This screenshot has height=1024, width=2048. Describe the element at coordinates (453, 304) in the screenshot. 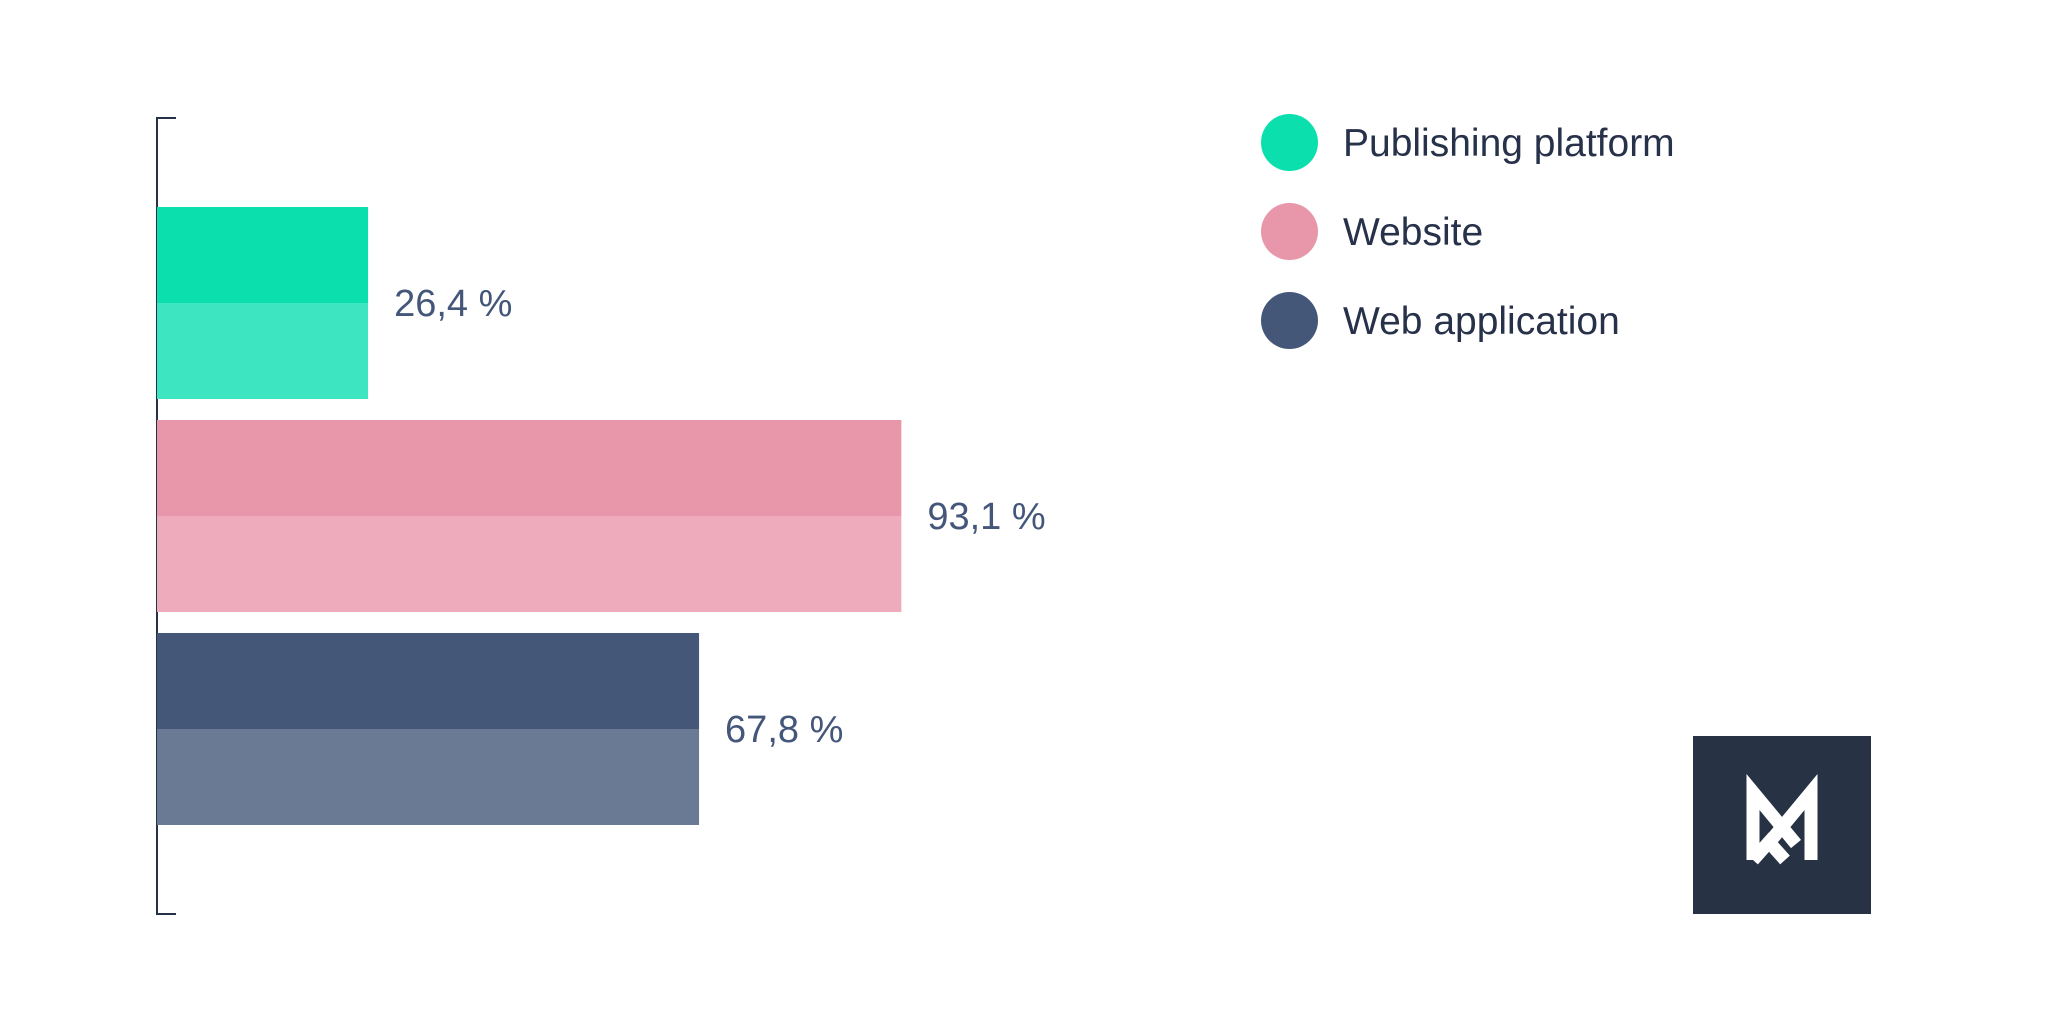

I see `value-label-publishing-platform: 26,4 %` at that location.